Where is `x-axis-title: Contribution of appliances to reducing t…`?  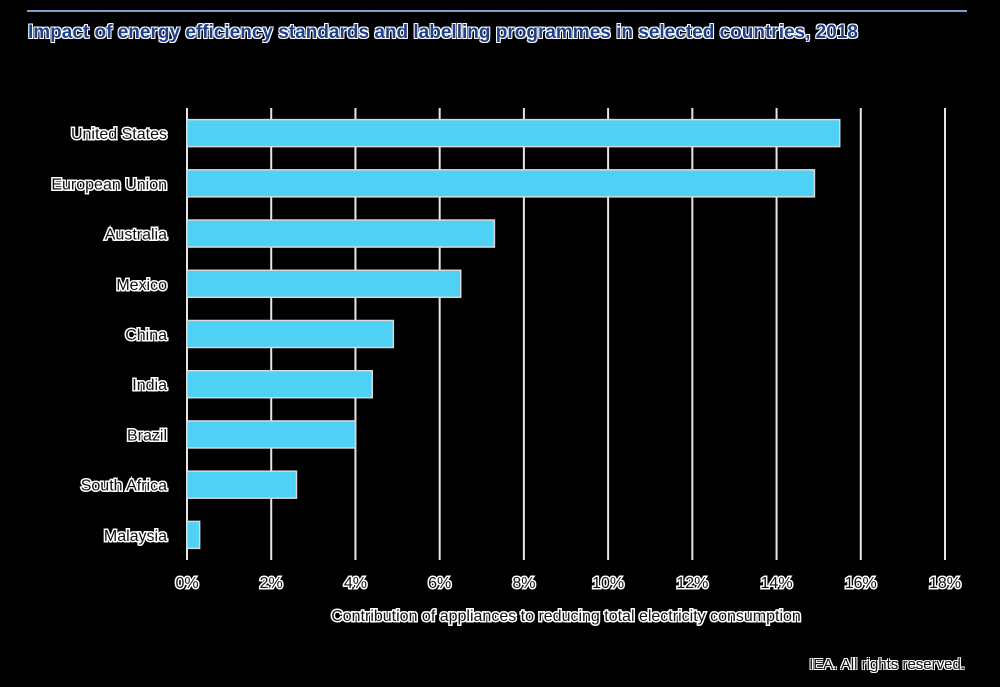 x-axis-title: Contribution of appliances to reducing t… is located at coordinates (566, 616).